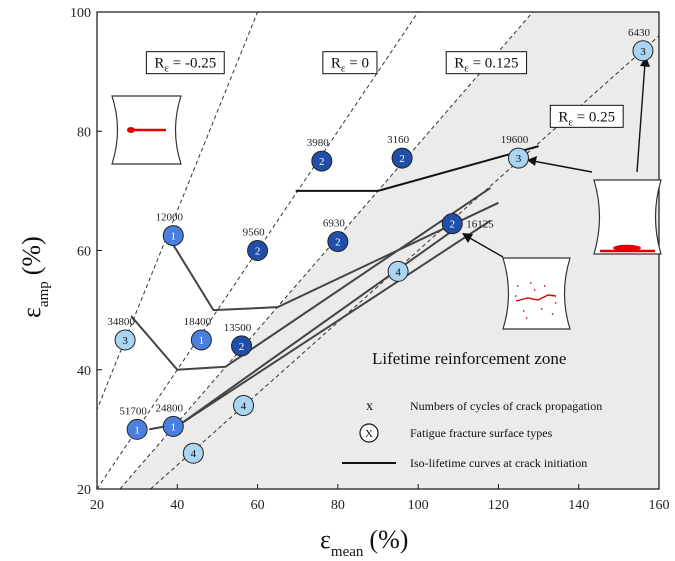 The width and height of the screenshot is (675, 561). I want to click on point-type-13: 1, so click(174, 427).